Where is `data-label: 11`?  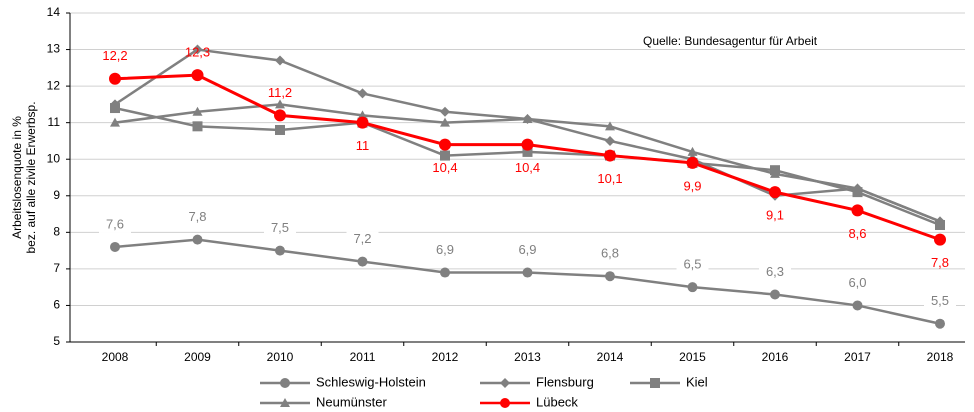
data-label: 11 is located at coordinates (363, 145).